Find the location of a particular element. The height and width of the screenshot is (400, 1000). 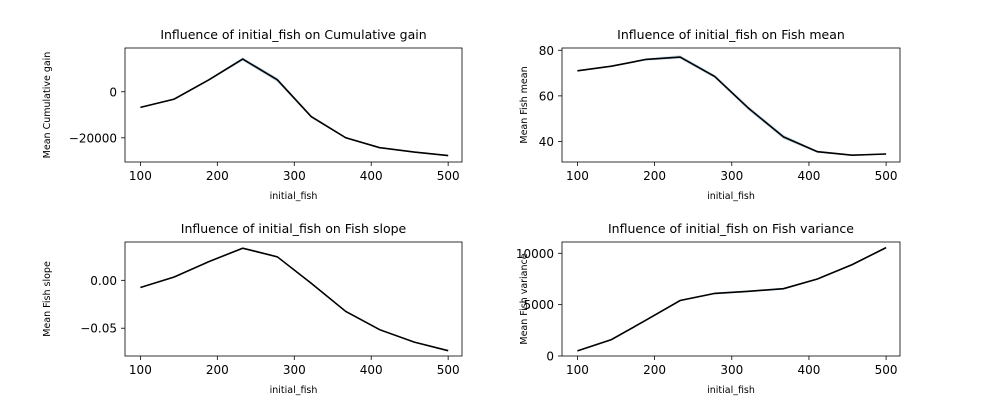

y-axis-label: Mean Fish variance is located at coordinates (524, 298).